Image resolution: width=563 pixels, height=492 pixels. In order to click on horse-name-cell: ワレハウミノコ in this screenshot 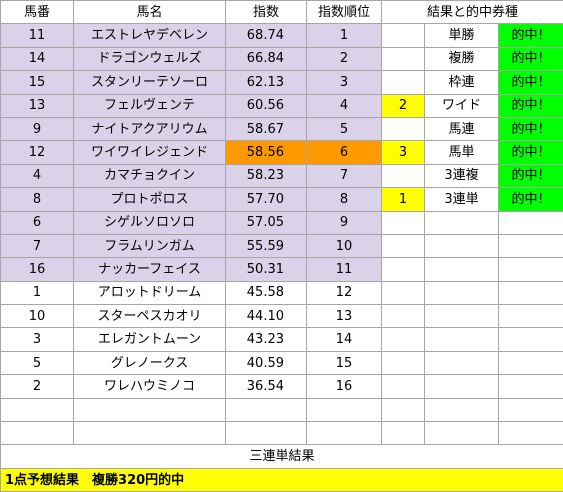, I will do `click(150, 386)`.